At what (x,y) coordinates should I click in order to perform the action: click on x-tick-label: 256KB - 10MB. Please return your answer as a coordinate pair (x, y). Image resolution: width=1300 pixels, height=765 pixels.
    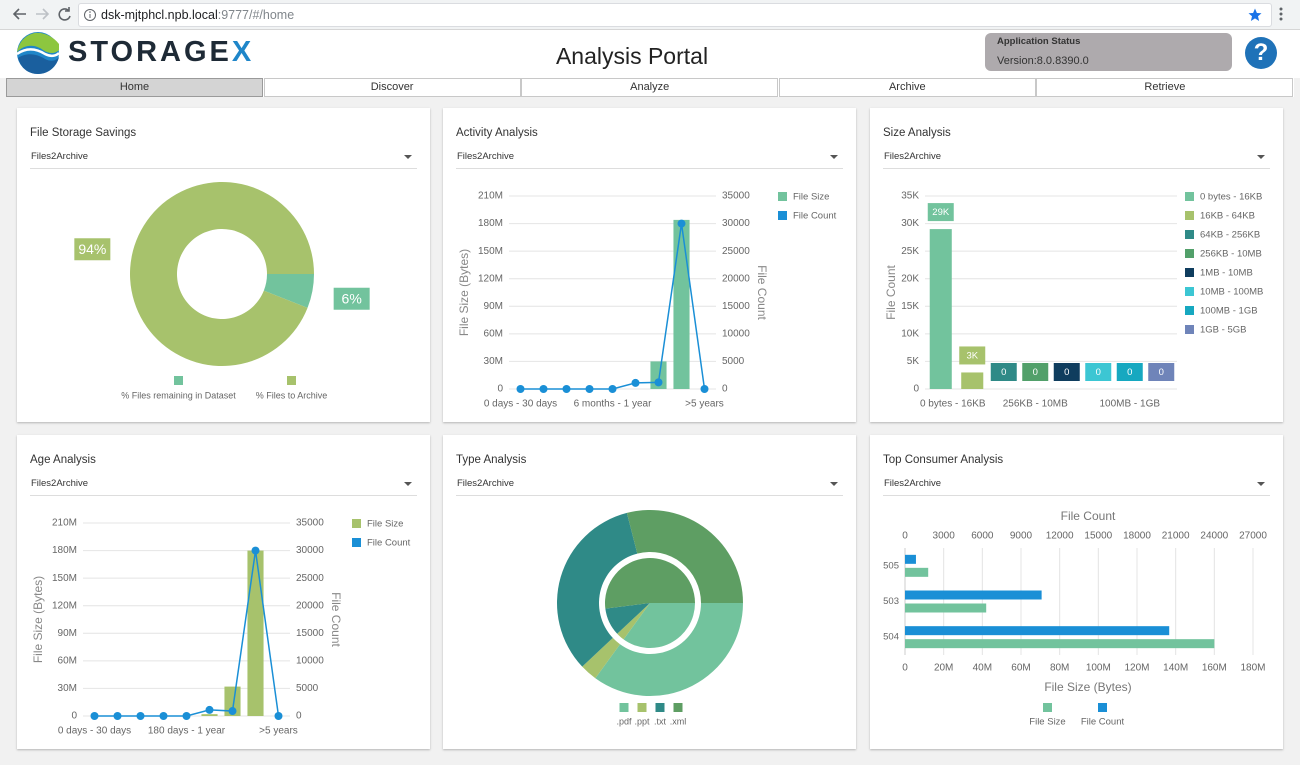
    Looking at the image, I should click on (1035, 404).